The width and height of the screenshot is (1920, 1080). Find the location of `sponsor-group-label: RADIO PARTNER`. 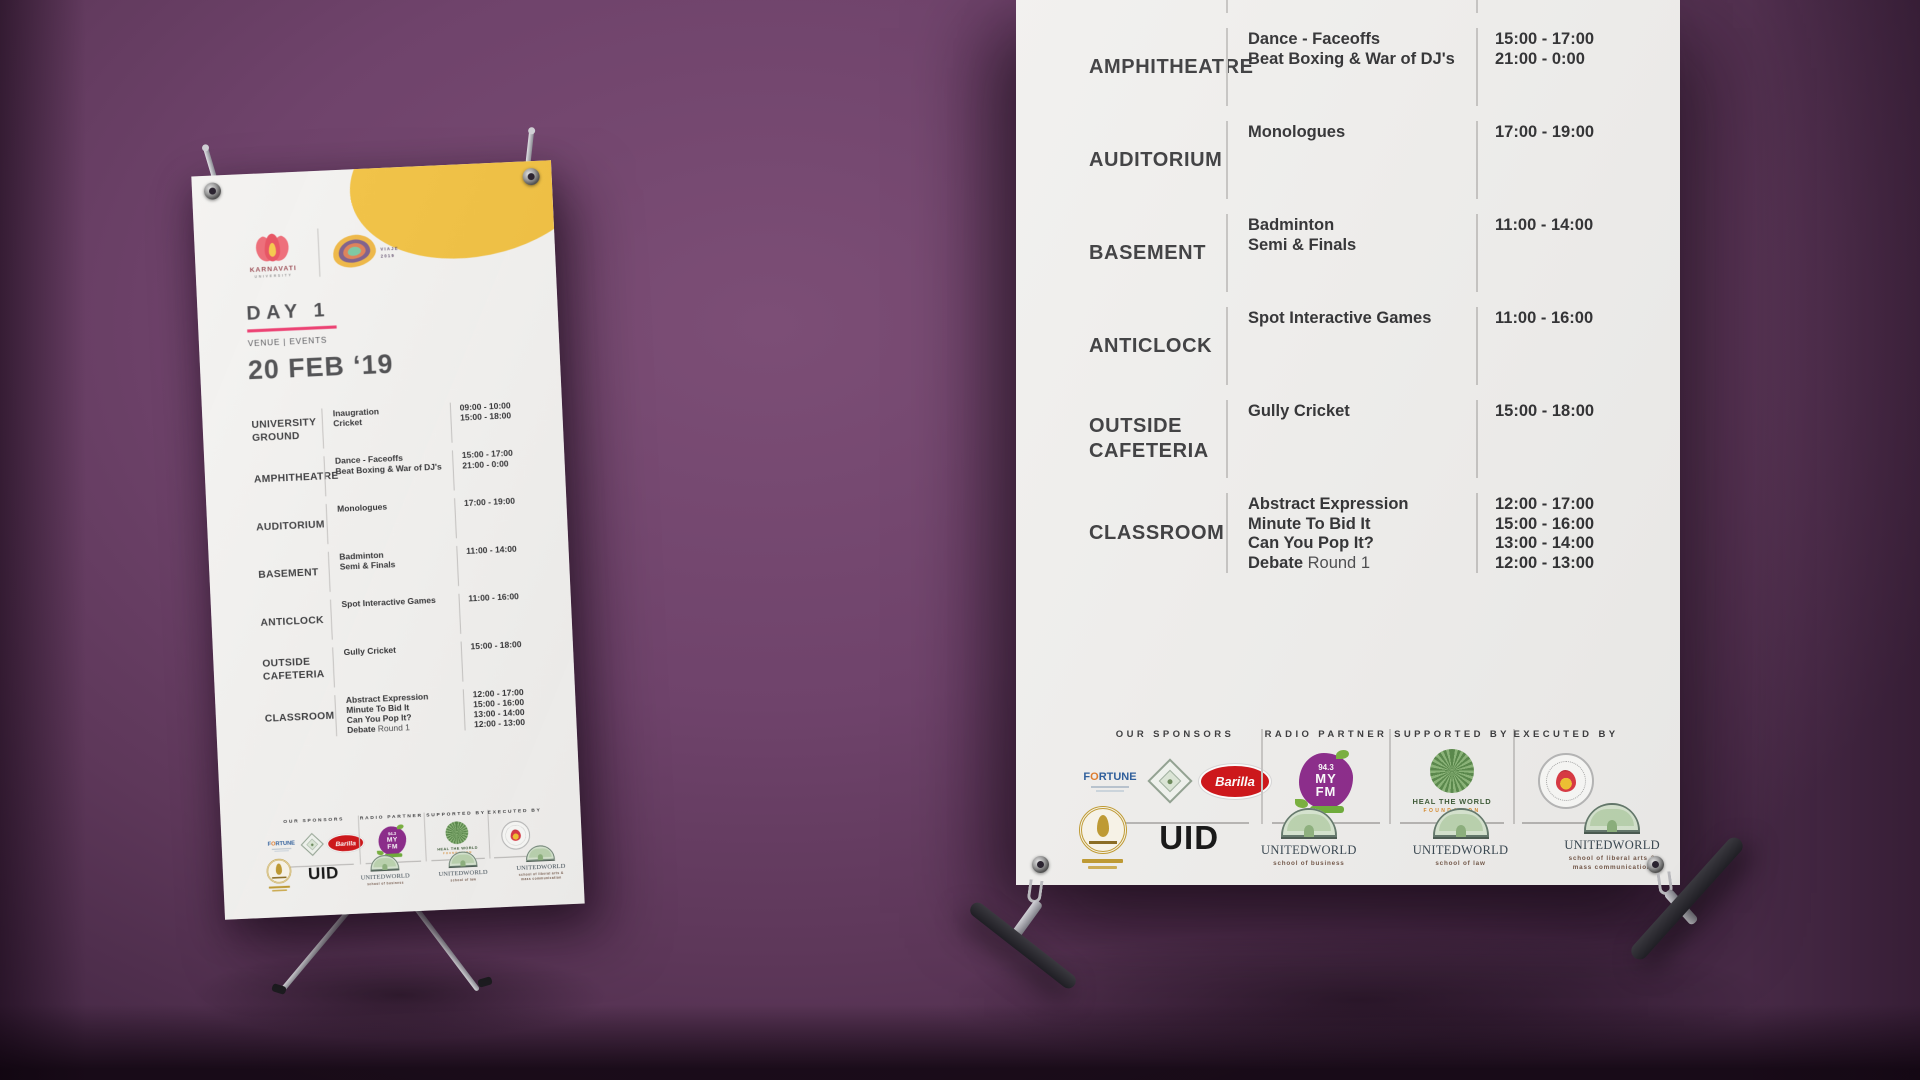

sponsor-group-label: RADIO PARTNER is located at coordinates (1326, 734).